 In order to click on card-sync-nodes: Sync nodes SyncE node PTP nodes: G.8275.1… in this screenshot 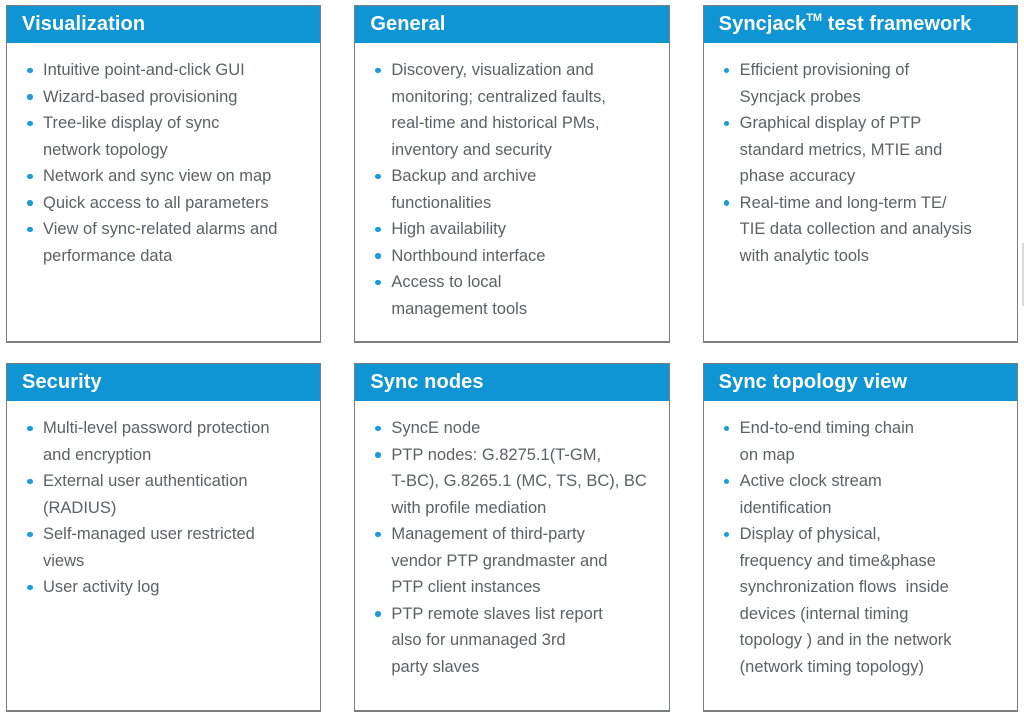, I will do `click(512, 537)`.